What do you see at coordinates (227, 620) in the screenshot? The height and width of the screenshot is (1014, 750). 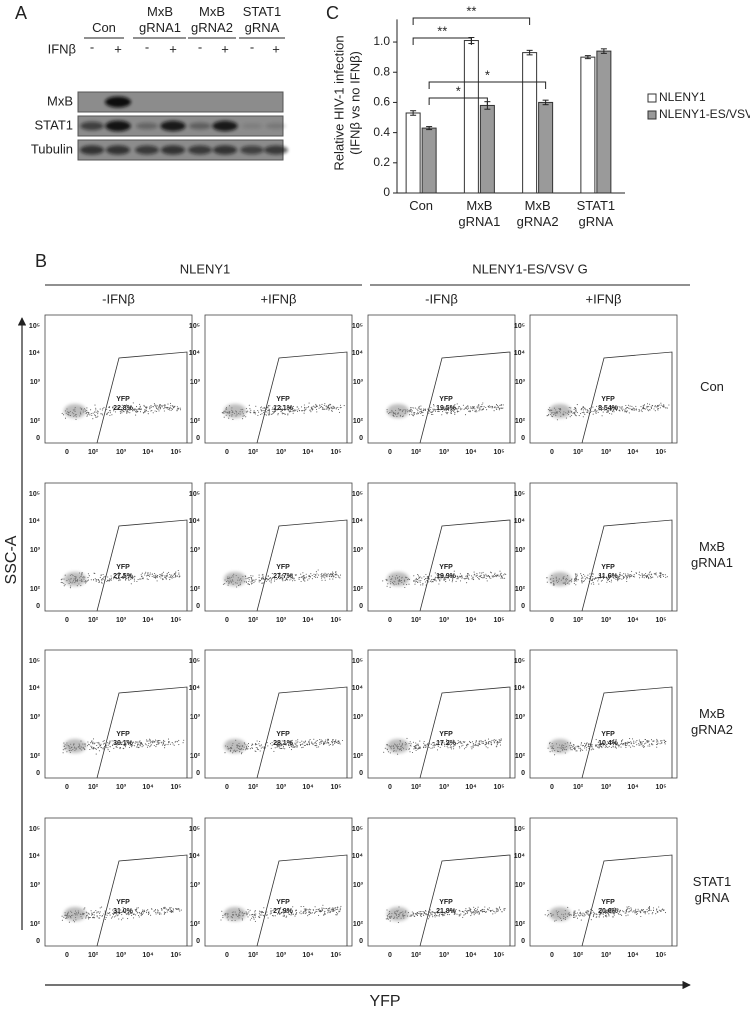 I see `flow-x-tick-label: 0` at bounding box center [227, 620].